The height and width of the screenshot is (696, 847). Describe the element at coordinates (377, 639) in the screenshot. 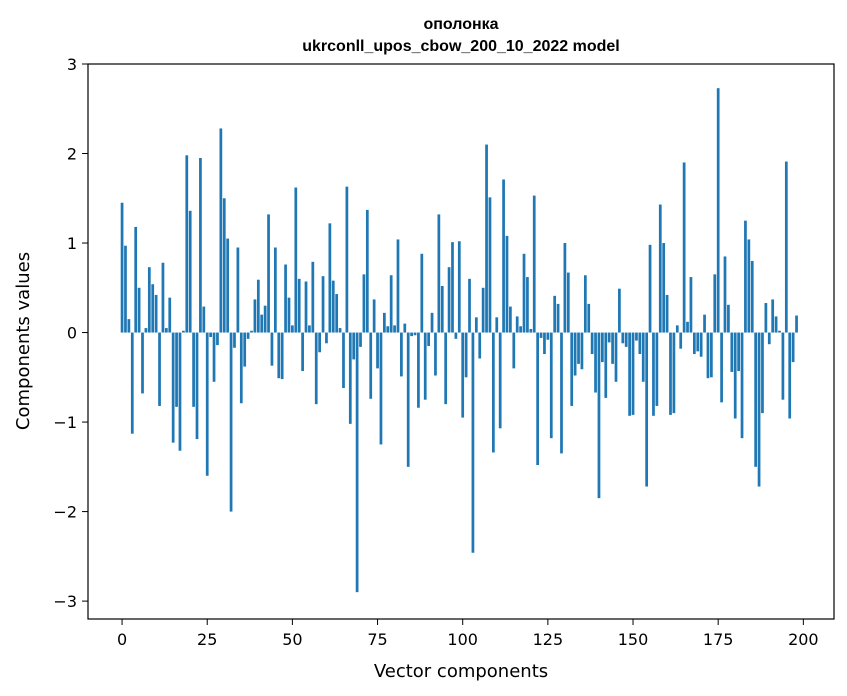

I see `x-tick-label: 75` at that location.